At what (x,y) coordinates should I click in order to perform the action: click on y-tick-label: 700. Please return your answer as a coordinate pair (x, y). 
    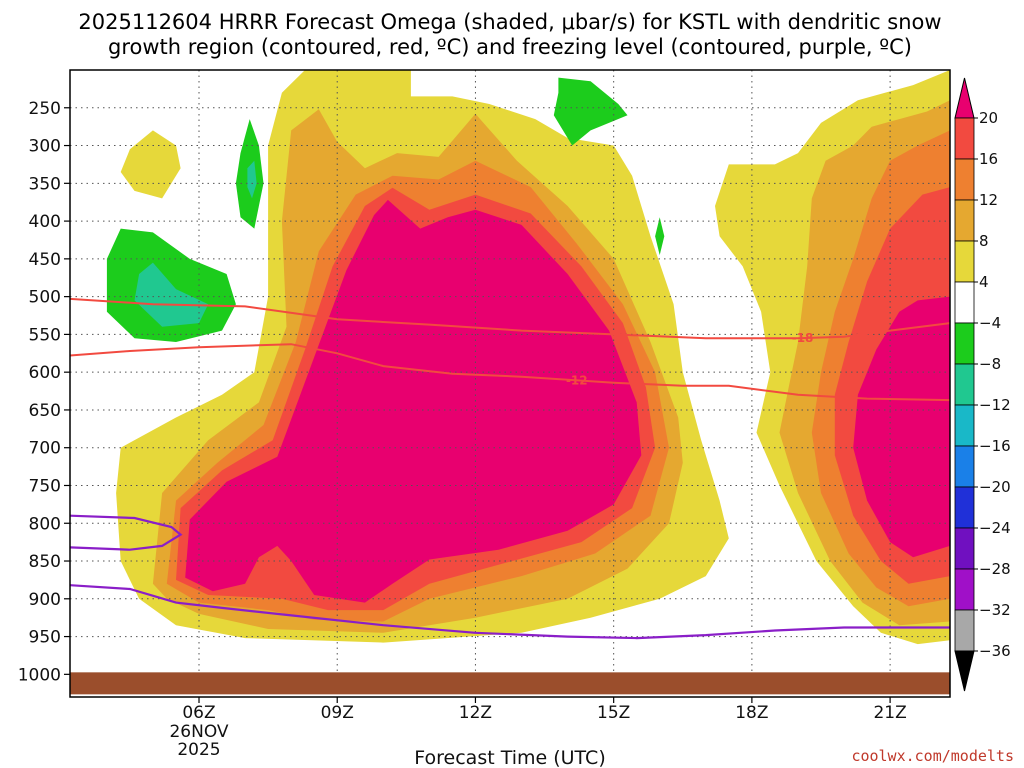
    Looking at the image, I should click on (45, 449).